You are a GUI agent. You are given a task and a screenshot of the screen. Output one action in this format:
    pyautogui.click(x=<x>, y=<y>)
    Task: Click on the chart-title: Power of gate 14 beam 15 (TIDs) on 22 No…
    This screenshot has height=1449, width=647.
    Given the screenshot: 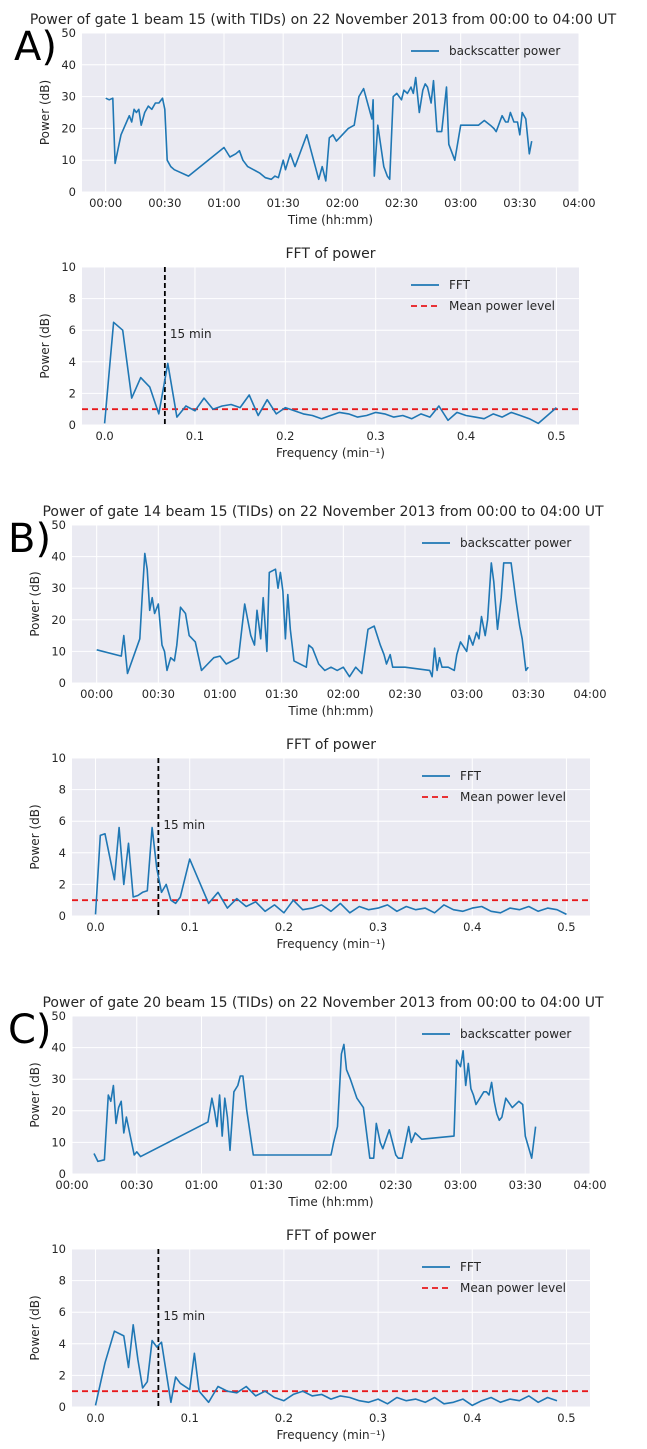 What is the action you would take?
    pyautogui.click(x=322, y=512)
    